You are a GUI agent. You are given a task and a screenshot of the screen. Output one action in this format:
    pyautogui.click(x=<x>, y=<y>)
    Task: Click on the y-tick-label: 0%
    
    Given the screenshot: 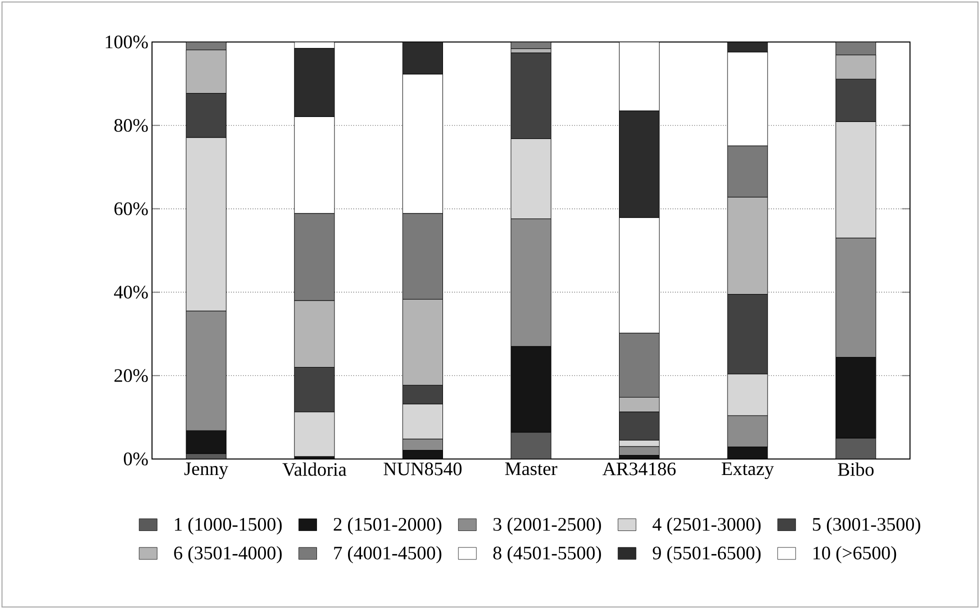 What is the action you would take?
    pyautogui.click(x=136, y=459)
    